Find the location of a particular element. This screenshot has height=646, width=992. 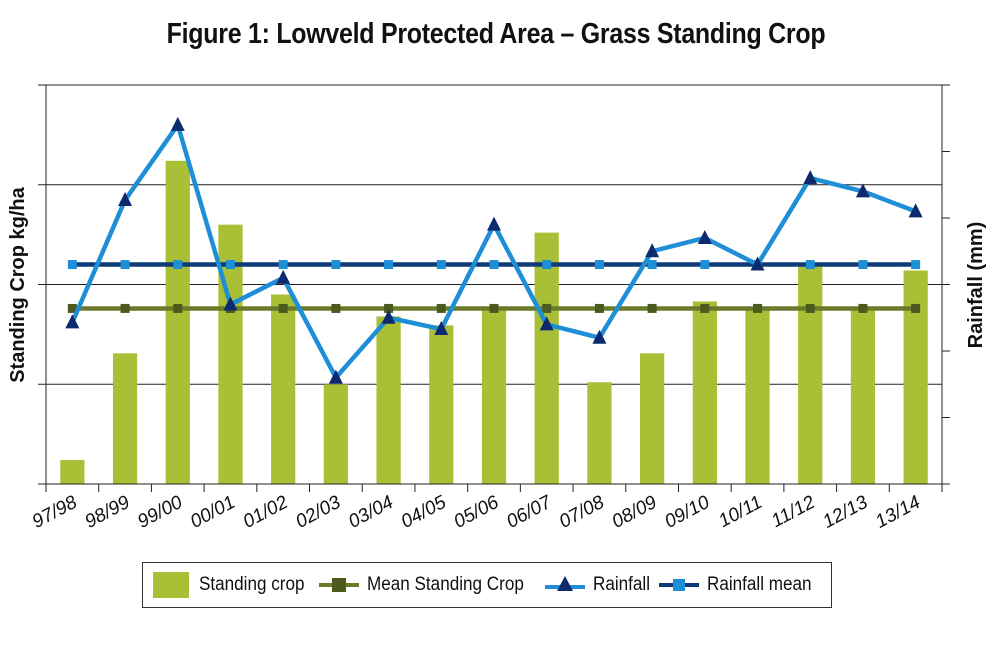

x-tick-label: 05/06 is located at coordinates (477, 512).